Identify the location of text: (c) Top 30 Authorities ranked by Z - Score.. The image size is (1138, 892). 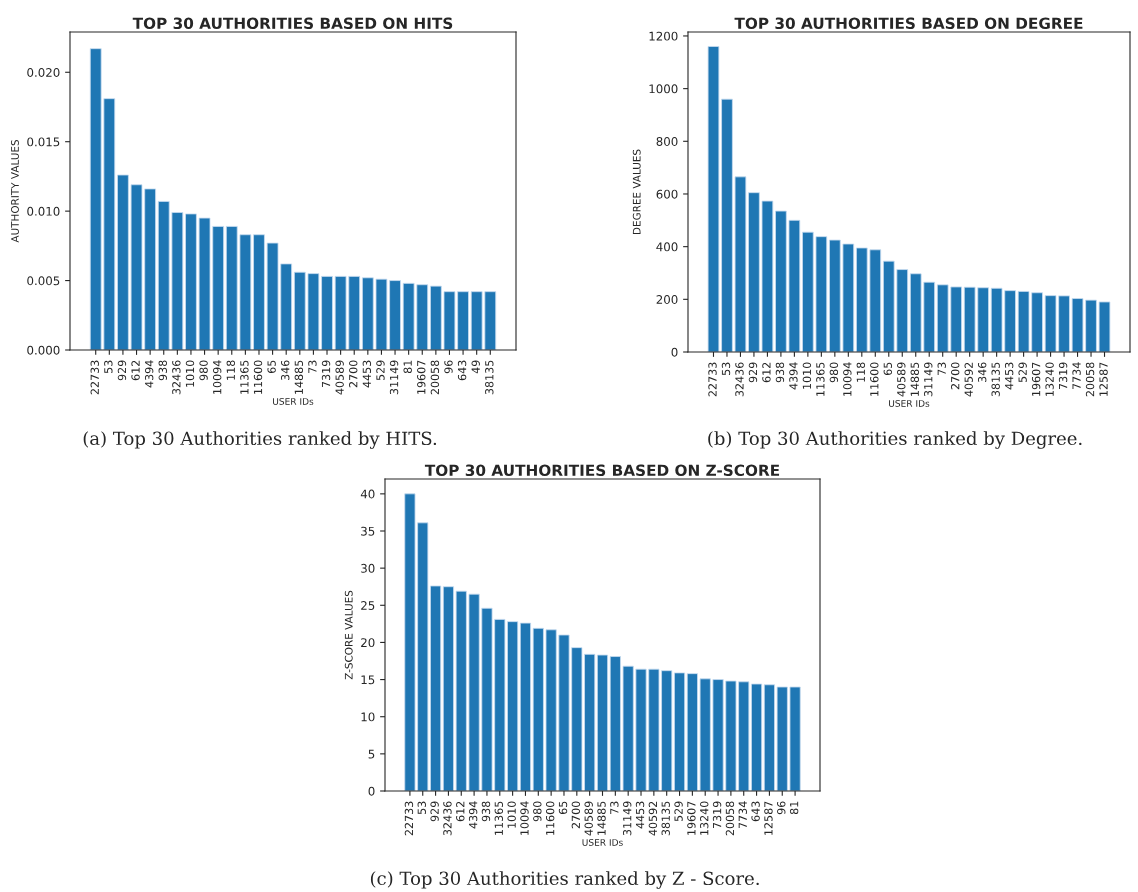
(564, 880).